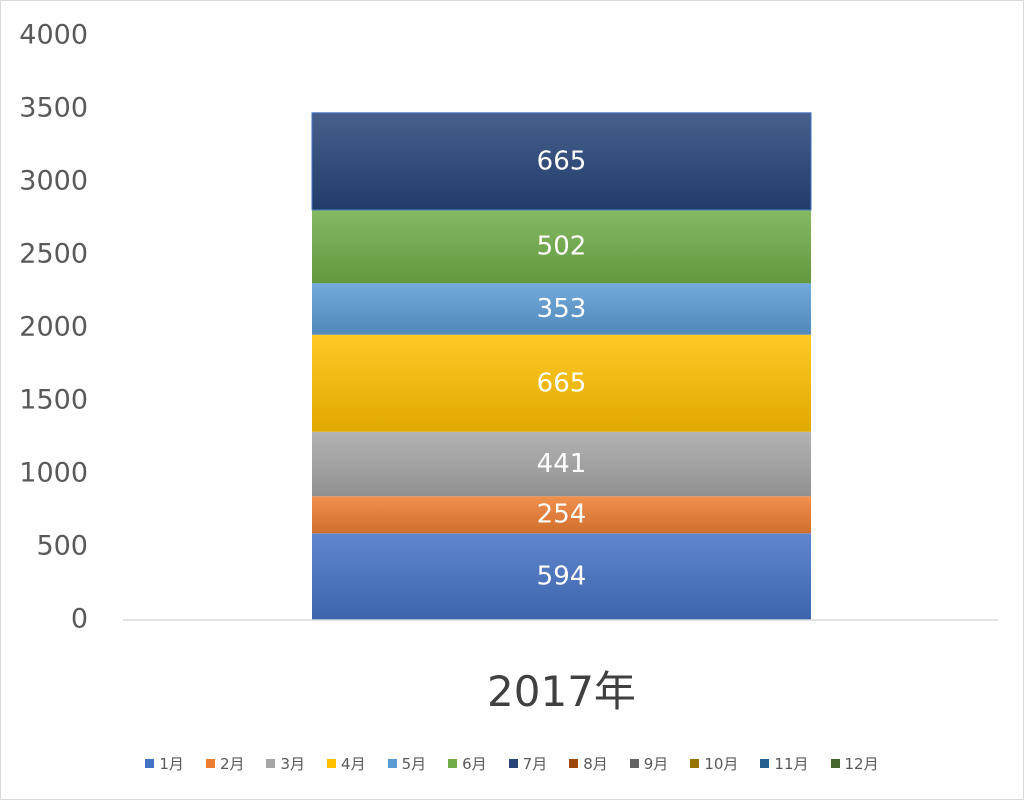 This screenshot has width=1024, height=800. I want to click on legend-label: 6月, so click(474, 763).